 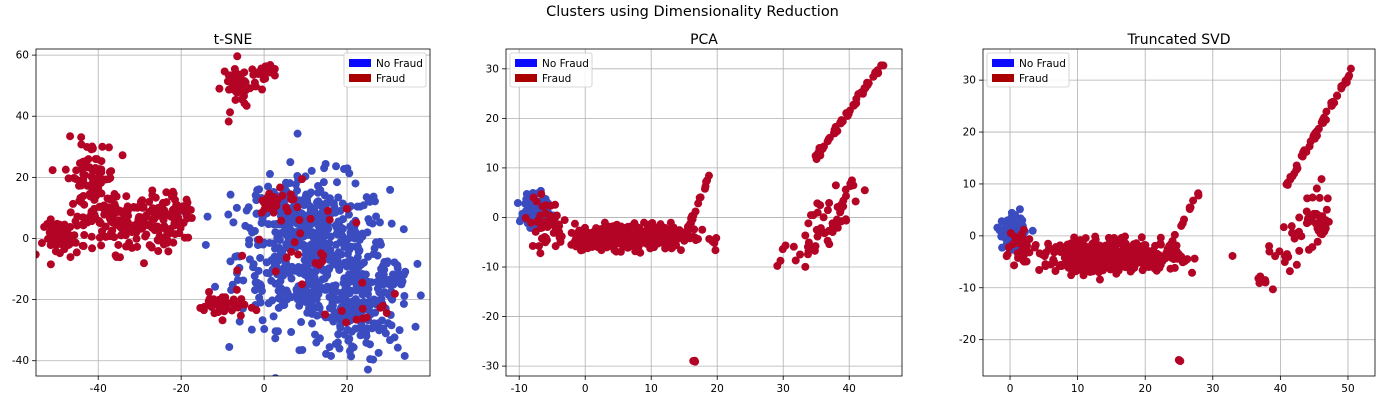 What do you see at coordinates (399, 64) in the screenshot?
I see `legend-label: No Fraud` at bounding box center [399, 64].